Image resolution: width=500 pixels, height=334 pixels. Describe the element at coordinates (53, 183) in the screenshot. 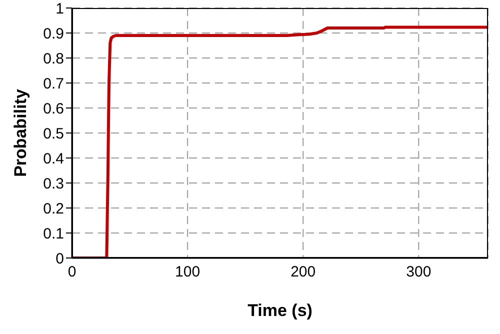

I see `y-tick-label: 0.3` at that location.